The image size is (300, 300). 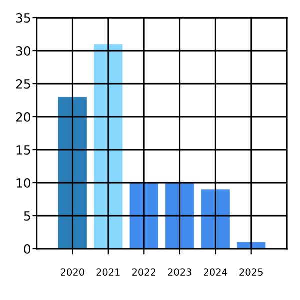 What do you see at coordinates (251, 272) in the screenshot?
I see `x-tick-label: 2025` at bounding box center [251, 272].